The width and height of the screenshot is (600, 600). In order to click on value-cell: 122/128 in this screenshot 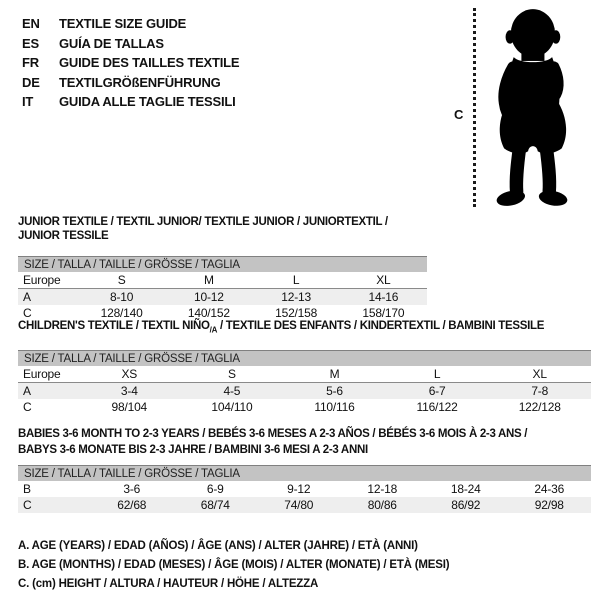, I will do `click(539, 407)`.